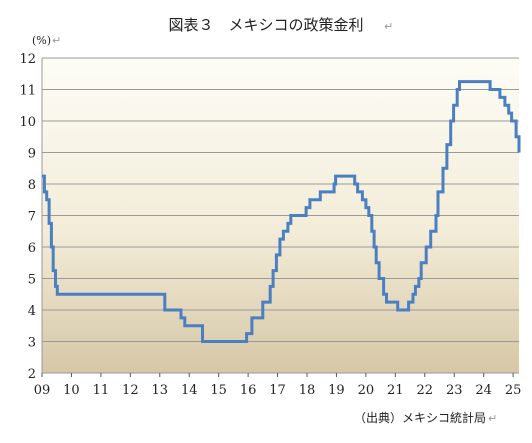  Describe the element at coordinates (32, 217) in the screenshot. I see `y-tick-label: 7` at that location.